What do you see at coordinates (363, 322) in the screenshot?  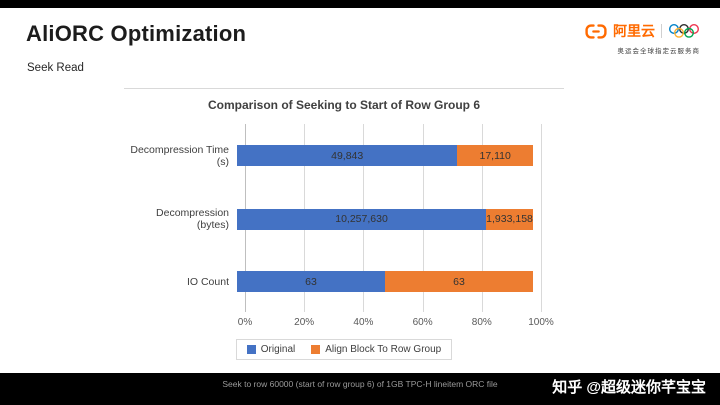 I see `x-tick-label: 40%` at bounding box center [363, 322].